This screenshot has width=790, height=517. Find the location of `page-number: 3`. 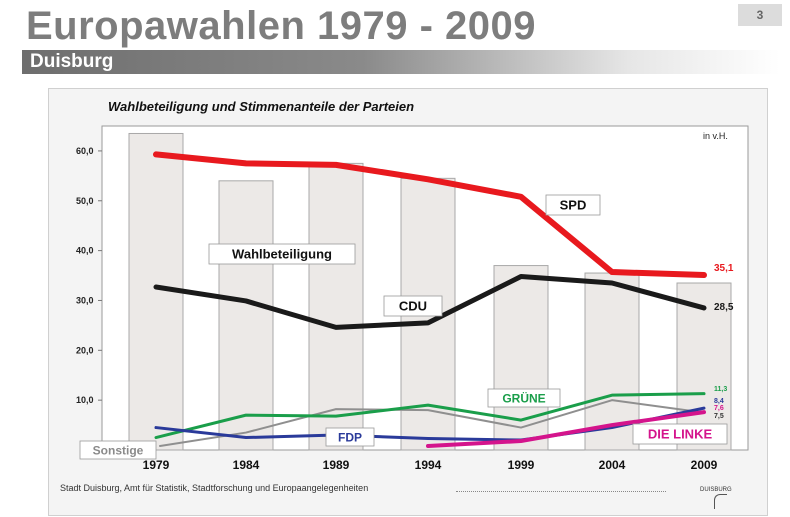

page-number: 3 is located at coordinates (760, 15).